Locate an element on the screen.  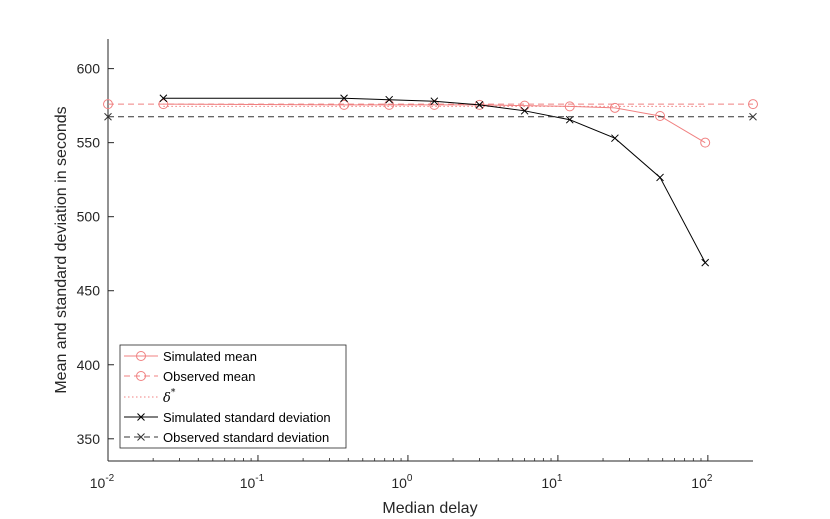
x-tick-label-exponent: -2 is located at coordinates (109, 478).